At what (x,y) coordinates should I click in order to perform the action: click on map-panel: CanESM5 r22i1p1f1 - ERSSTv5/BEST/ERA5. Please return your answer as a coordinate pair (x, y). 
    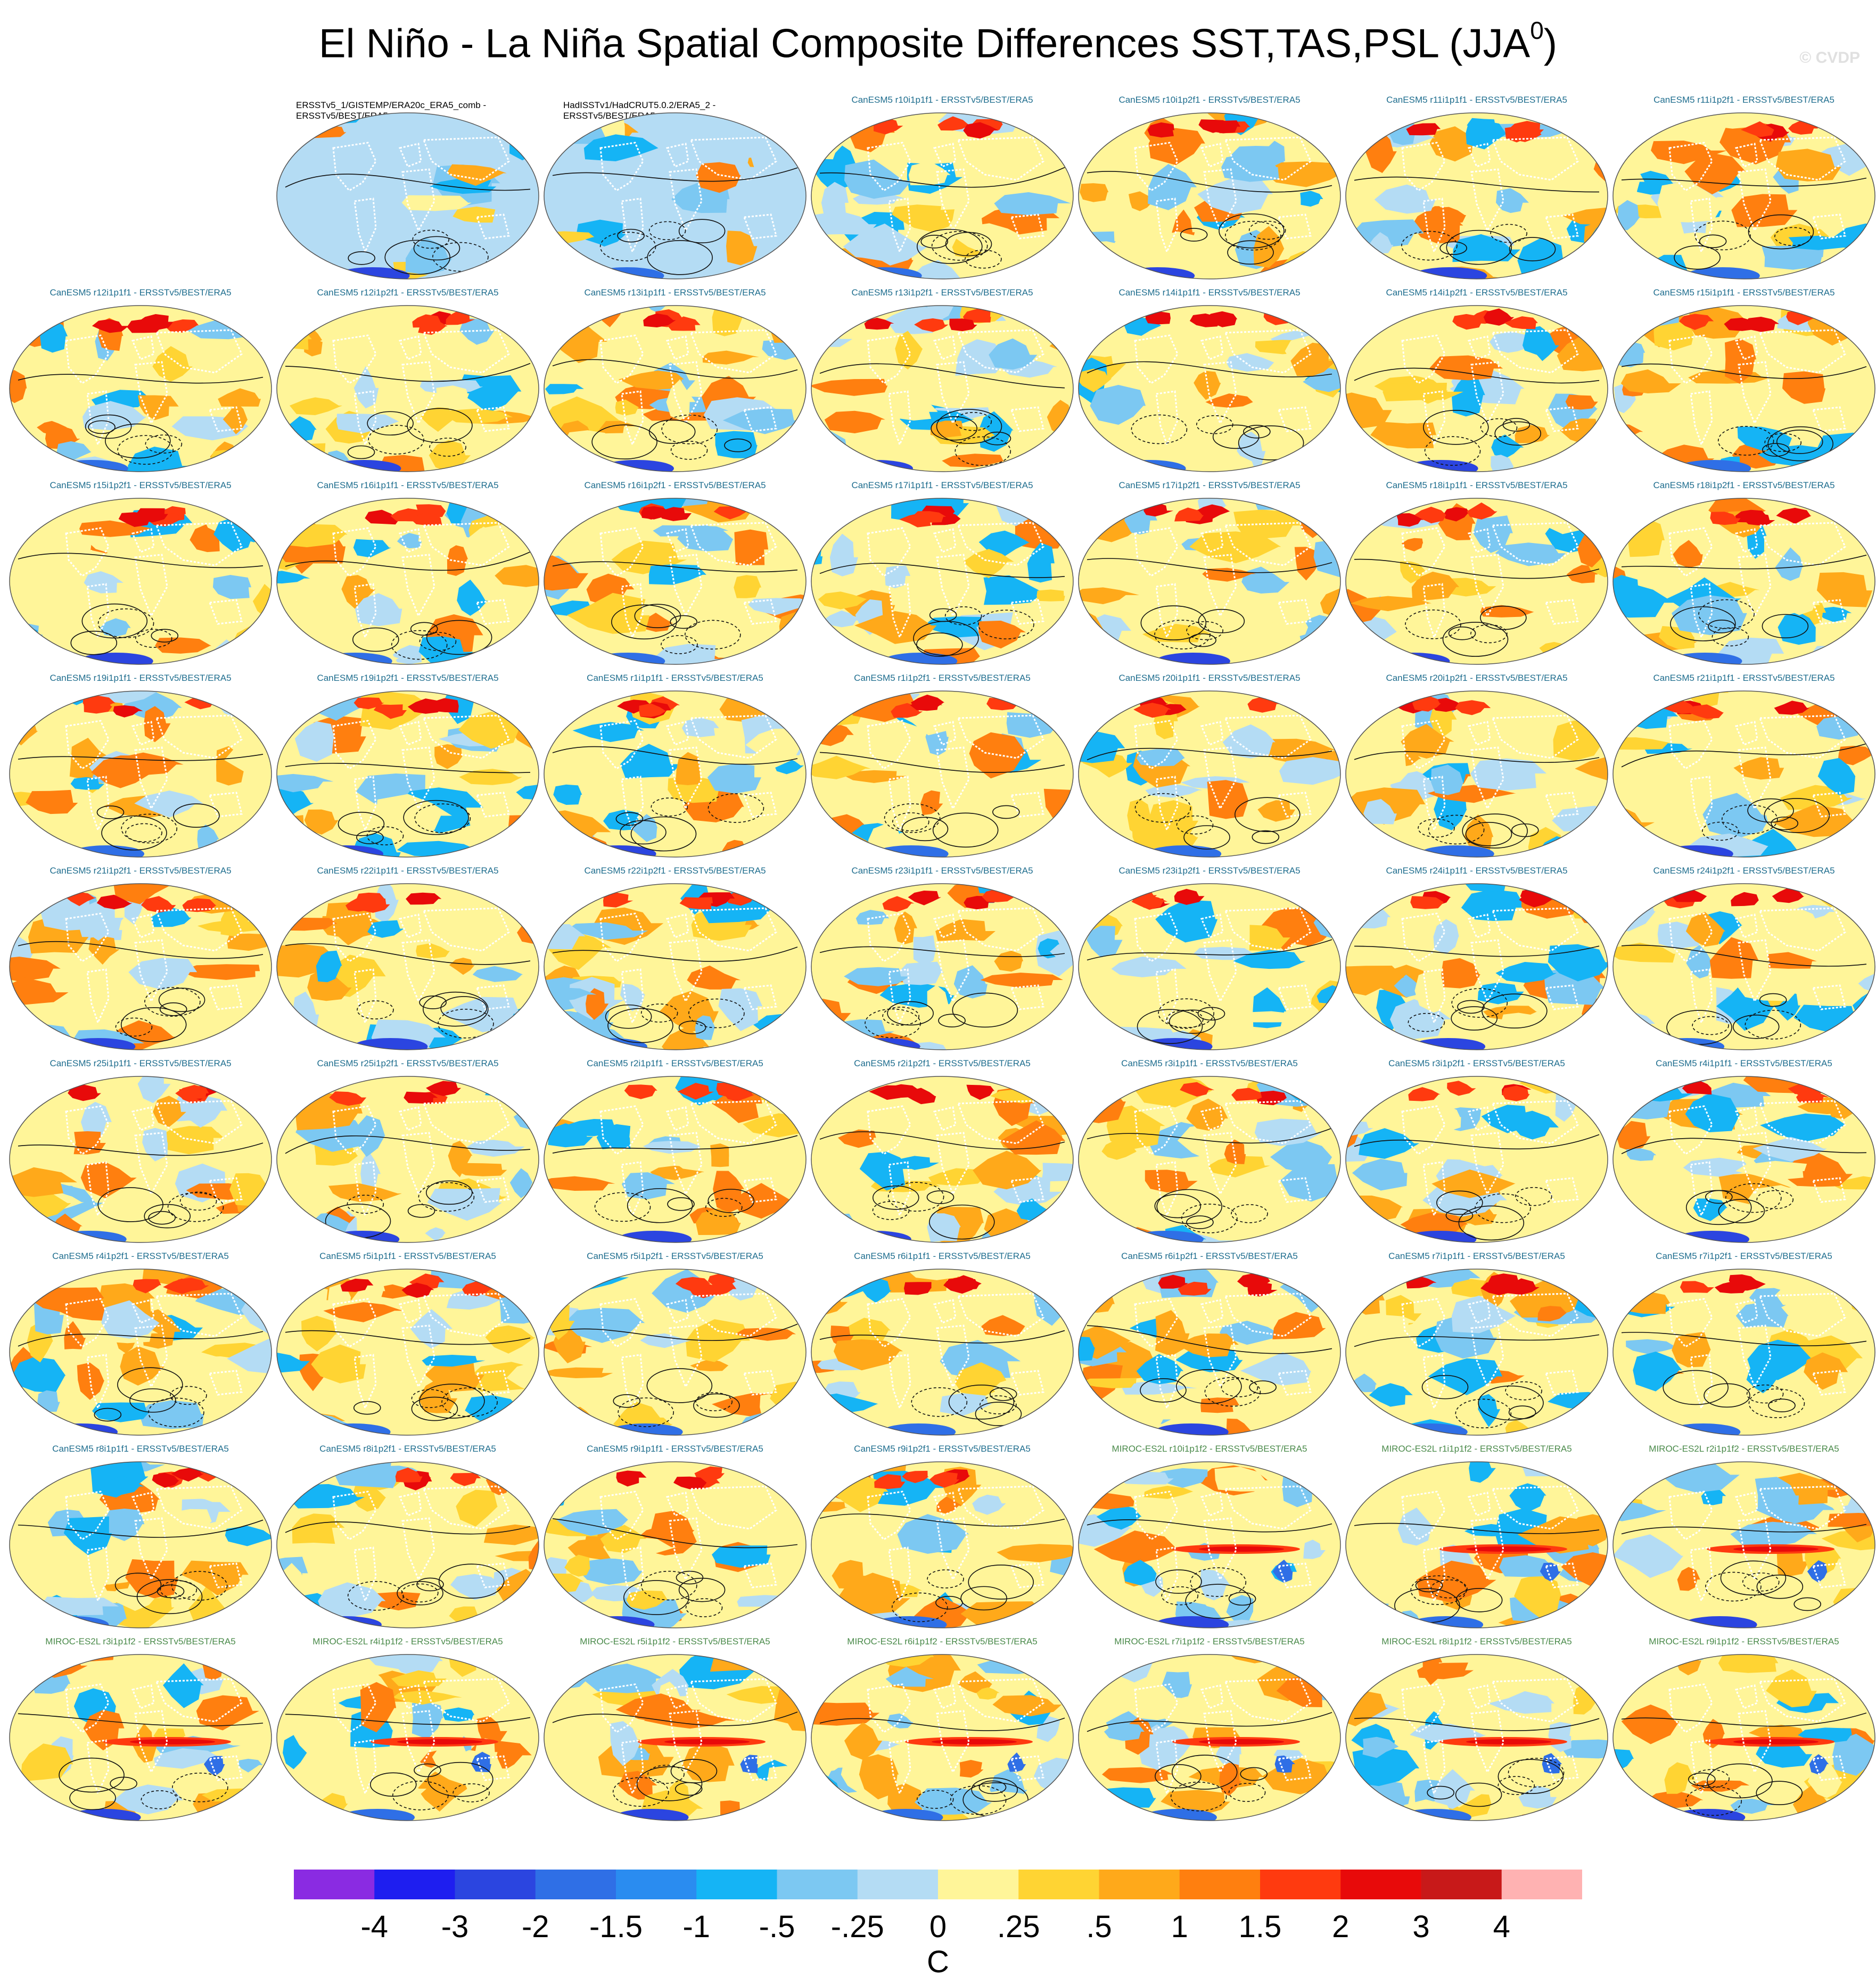
    Looking at the image, I should click on (408, 959).